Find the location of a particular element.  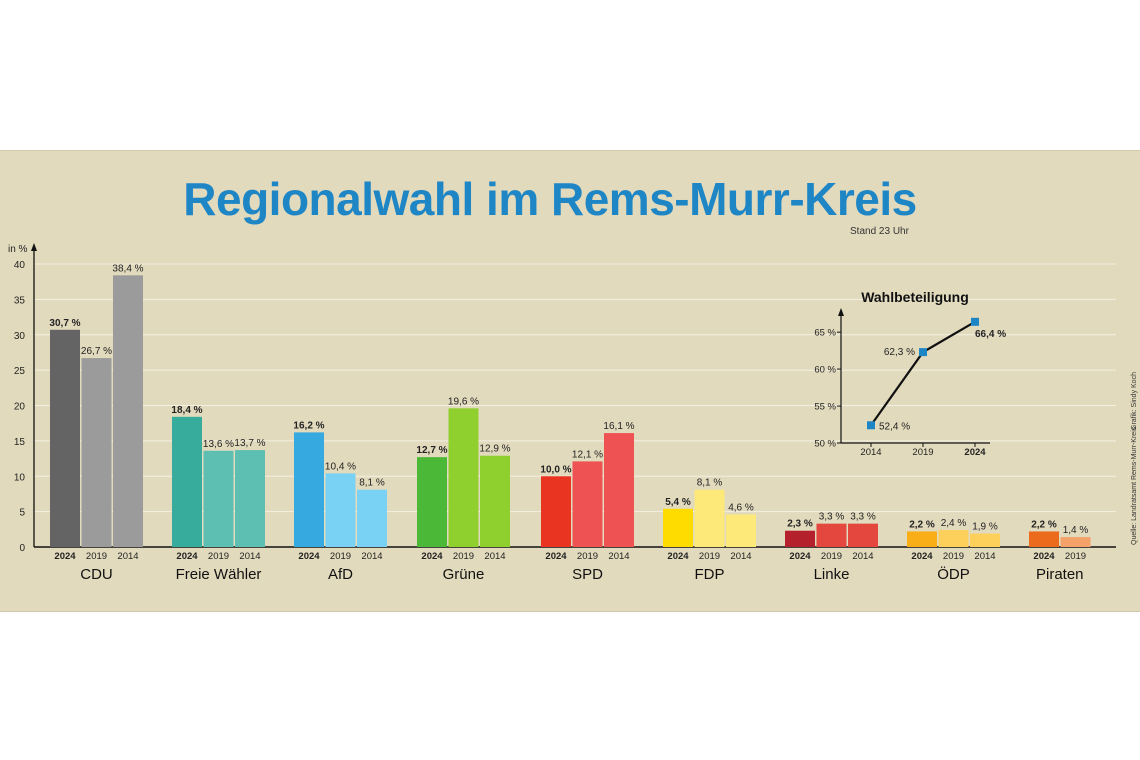

data-label: 4,6 % is located at coordinates (741, 507).